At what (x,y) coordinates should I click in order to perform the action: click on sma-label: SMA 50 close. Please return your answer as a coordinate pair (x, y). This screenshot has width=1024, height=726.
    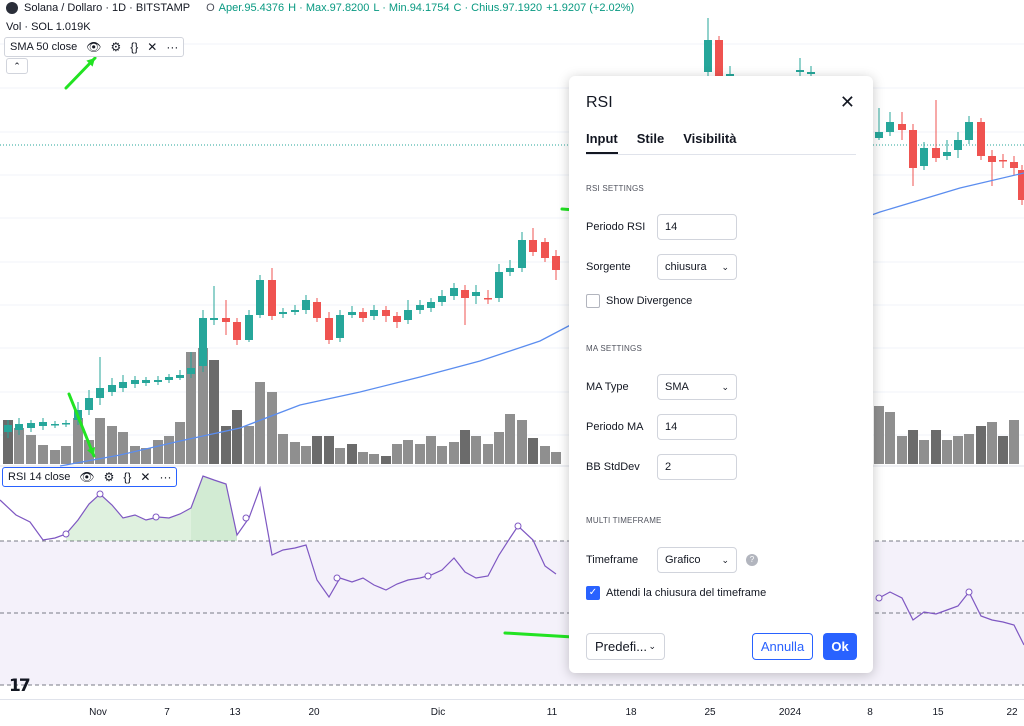
    Looking at the image, I should click on (44, 47).